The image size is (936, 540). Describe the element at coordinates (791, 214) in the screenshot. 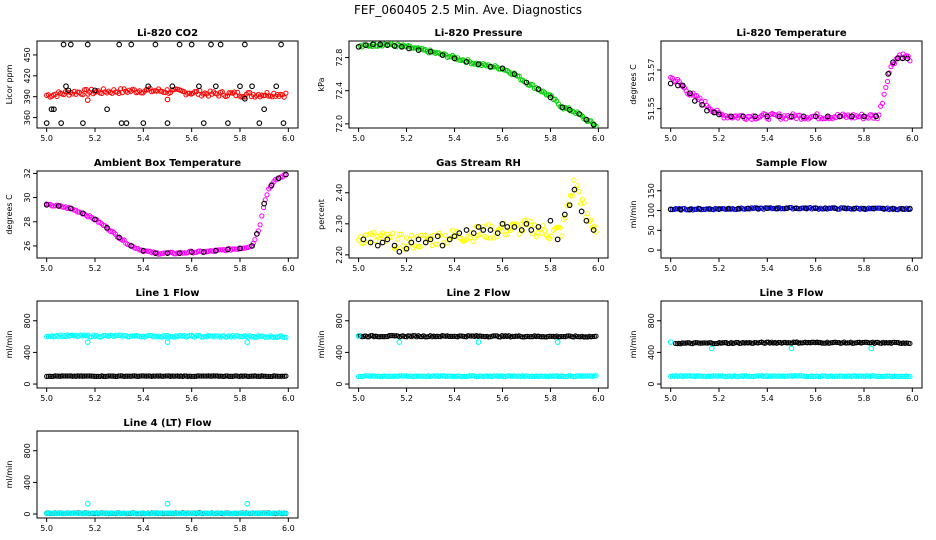

I see `plot-frame` at that location.